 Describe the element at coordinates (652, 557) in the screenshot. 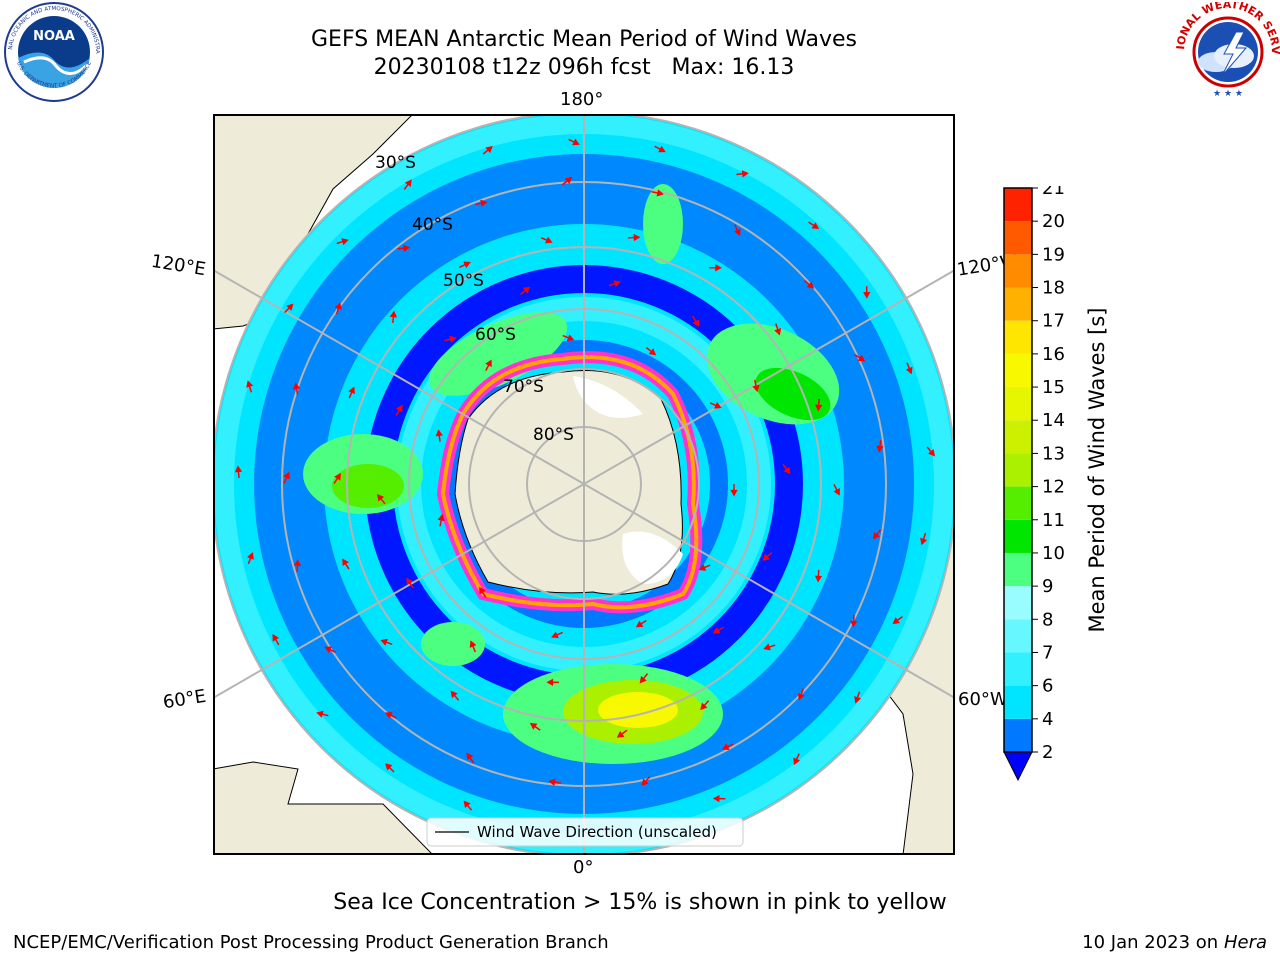

I see `ice-shelf-weddell` at that location.